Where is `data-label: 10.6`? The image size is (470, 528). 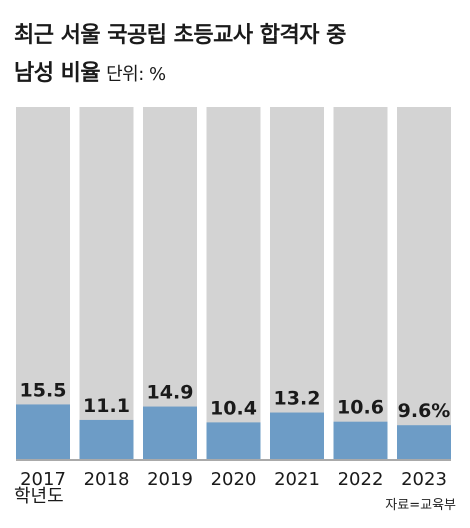 data-label: 10.6 is located at coordinates (360, 408).